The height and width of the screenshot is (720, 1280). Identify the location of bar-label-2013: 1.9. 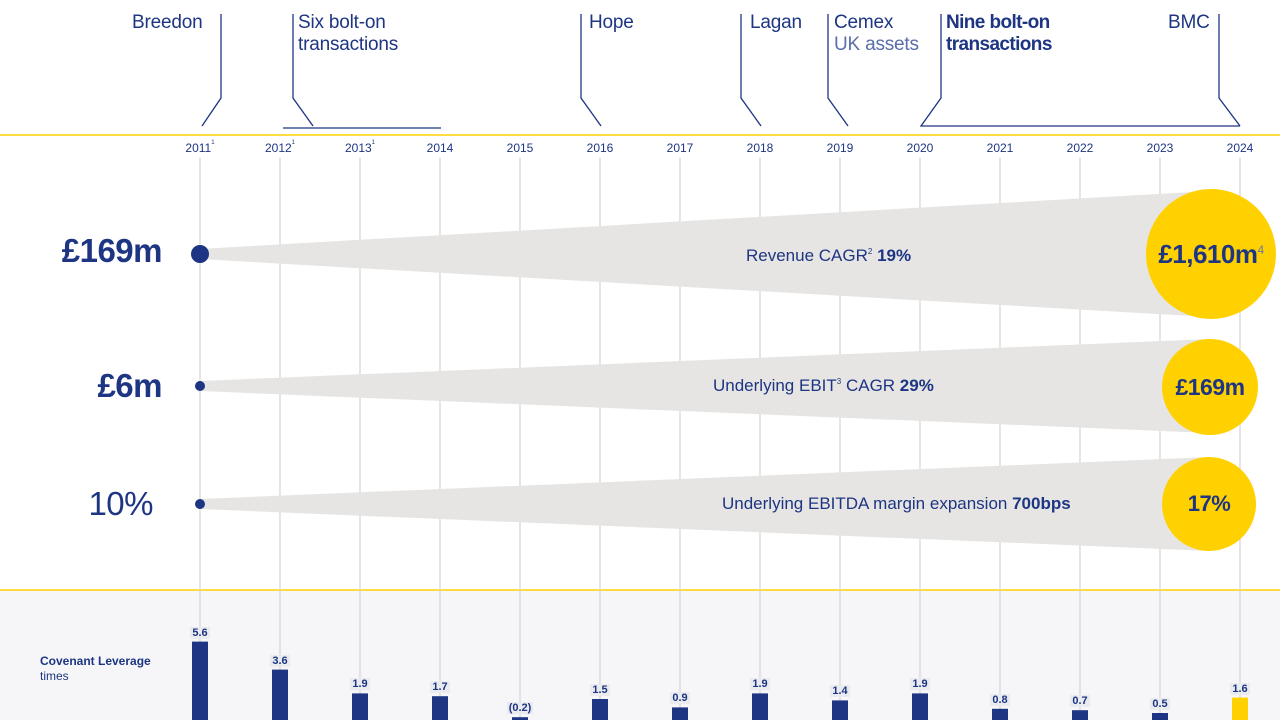
(360, 684).